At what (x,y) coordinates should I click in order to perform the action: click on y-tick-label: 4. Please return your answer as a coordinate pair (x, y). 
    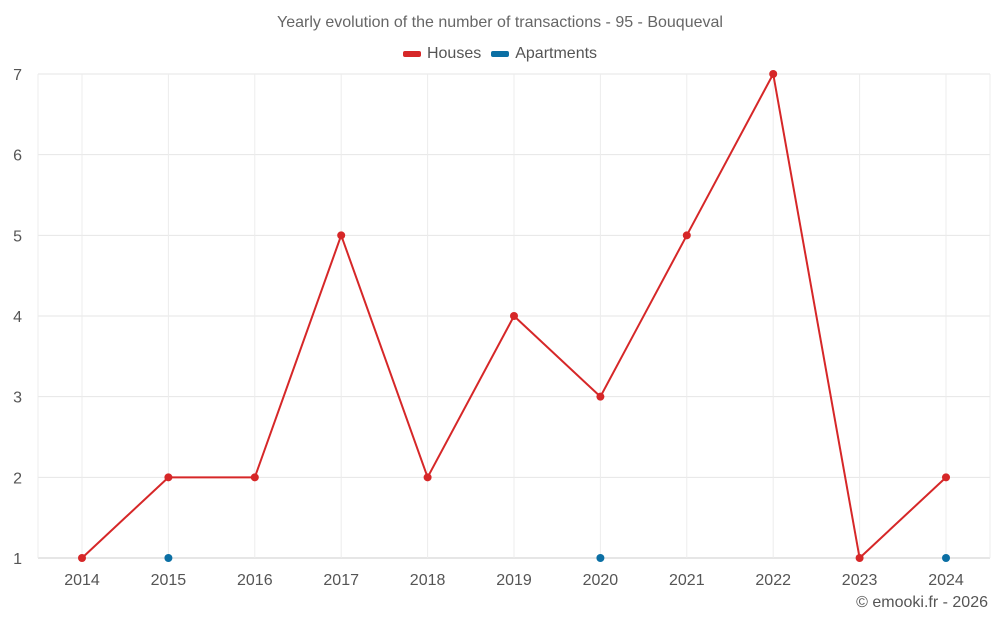
    Looking at the image, I should click on (17, 317).